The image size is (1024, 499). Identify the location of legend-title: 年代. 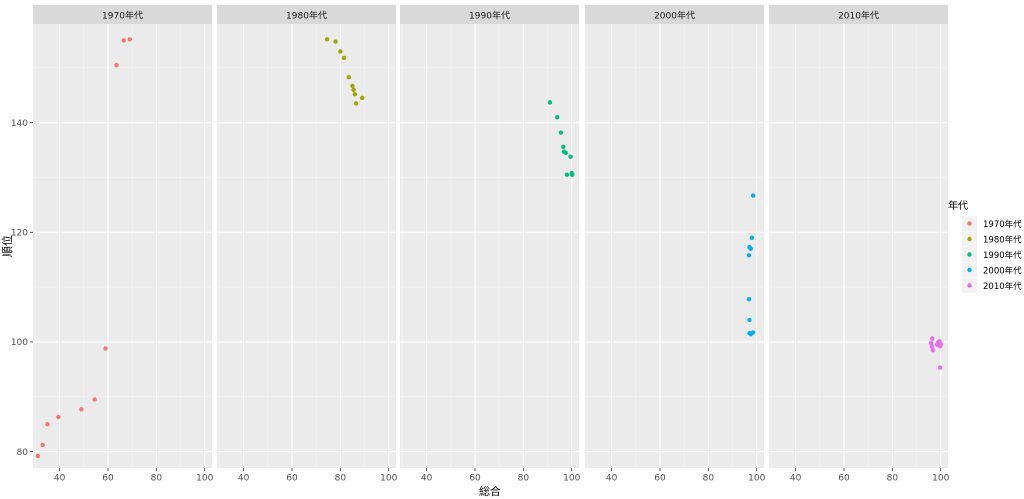
(958, 205).